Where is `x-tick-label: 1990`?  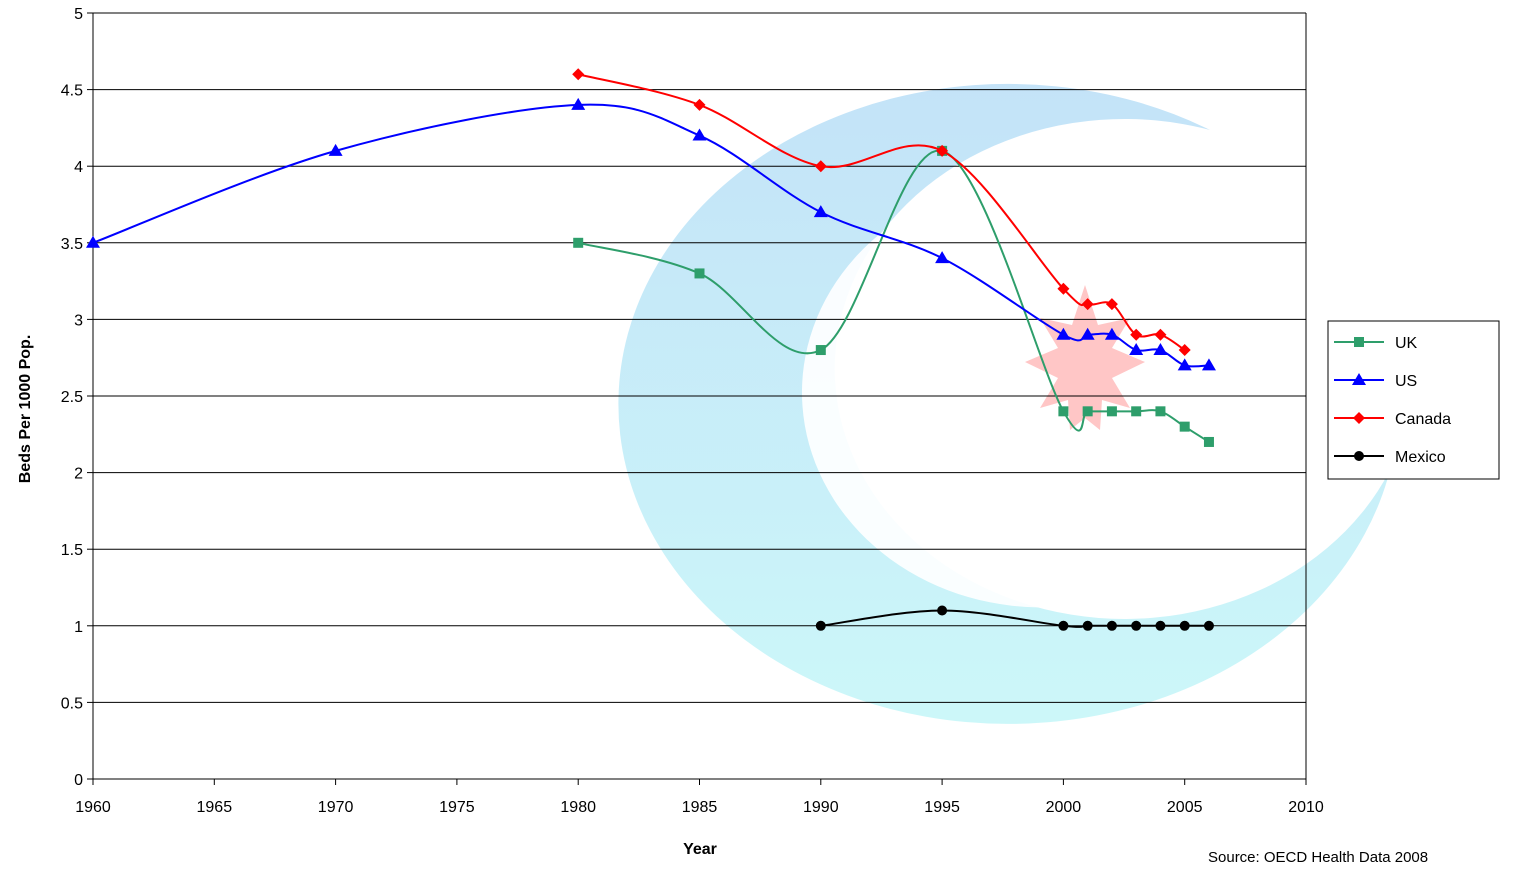
x-tick-label: 1990 is located at coordinates (821, 807).